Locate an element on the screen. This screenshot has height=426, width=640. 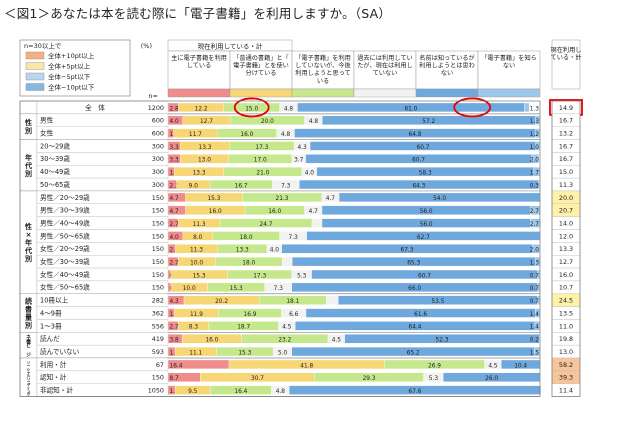
row-label: 認知・計 is located at coordinates (53, 377).